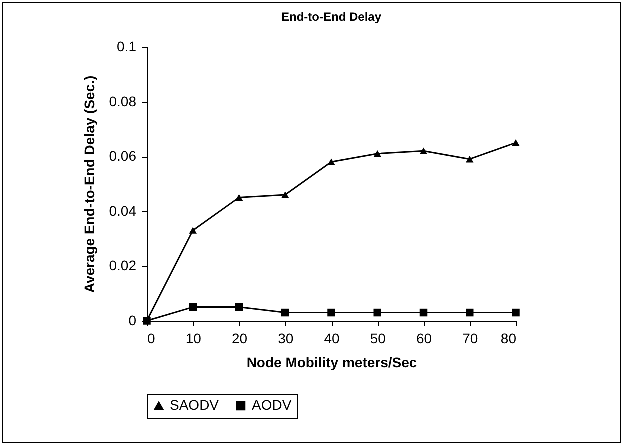 This screenshot has height=447, width=625. What do you see at coordinates (286, 338) in the screenshot?
I see `x-tick-label: 30` at bounding box center [286, 338].